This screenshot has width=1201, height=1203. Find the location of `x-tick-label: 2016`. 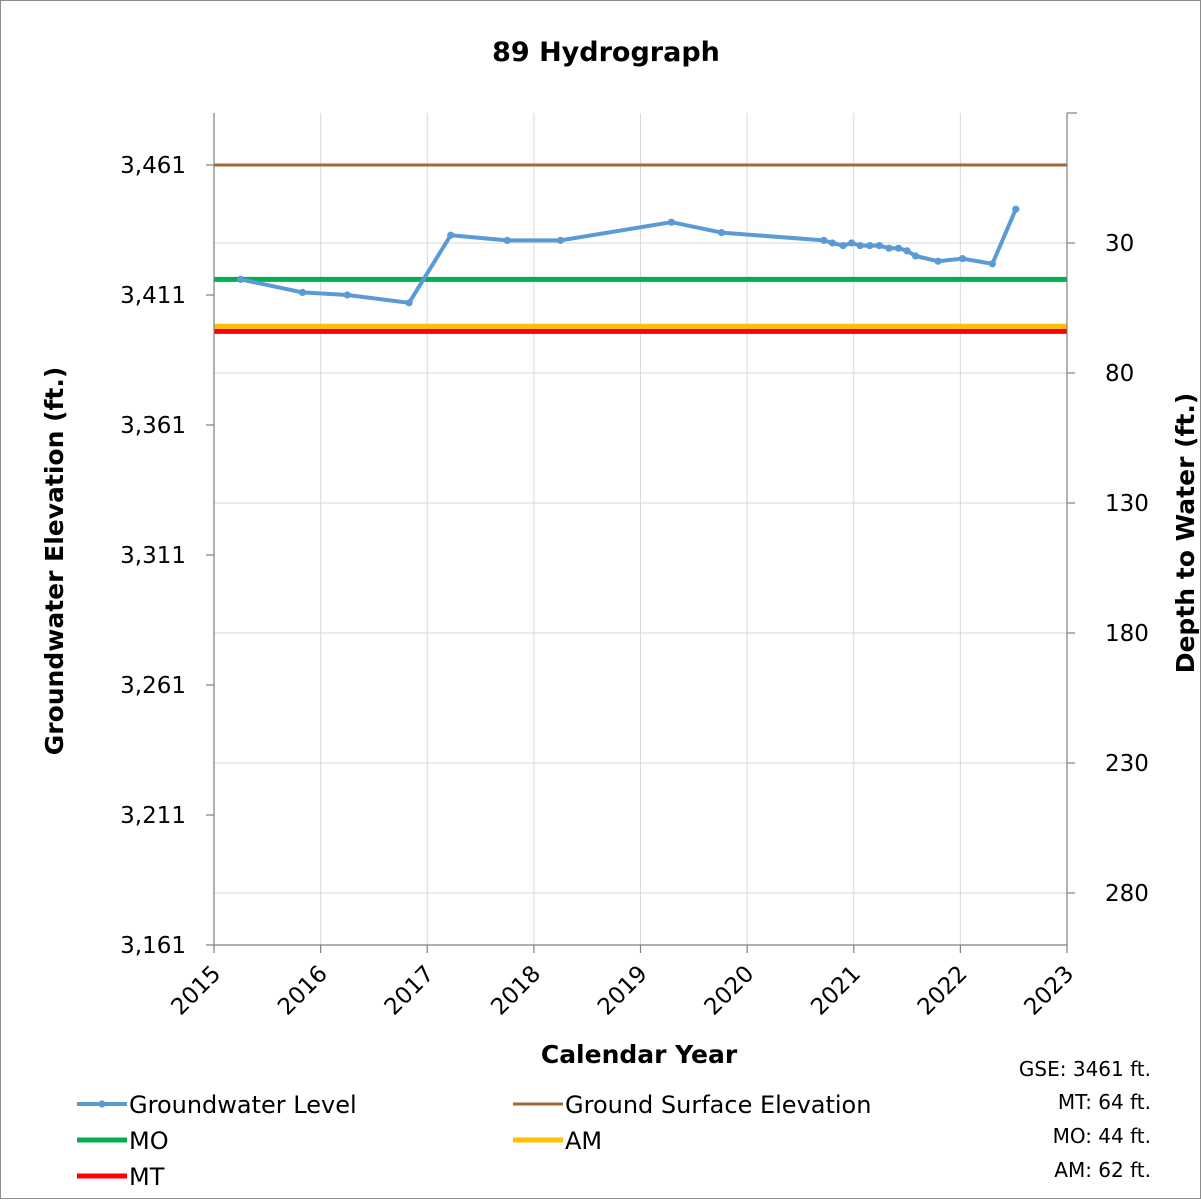

x-tick-label: 2016 is located at coordinates (303, 991).